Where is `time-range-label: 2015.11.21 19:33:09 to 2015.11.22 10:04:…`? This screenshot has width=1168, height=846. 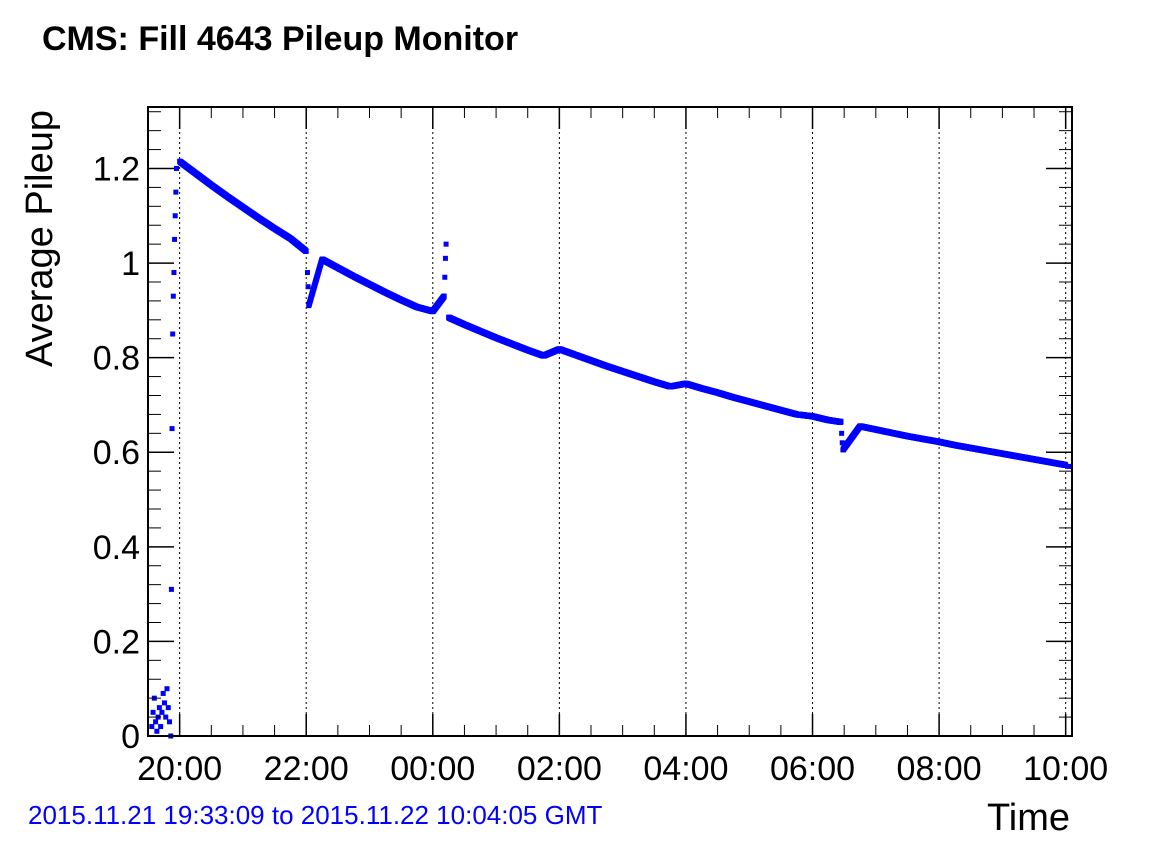
time-range-label: 2015.11.21 19:33:09 to 2015.11.22 10:04:… is located at coordinates (315, 815).